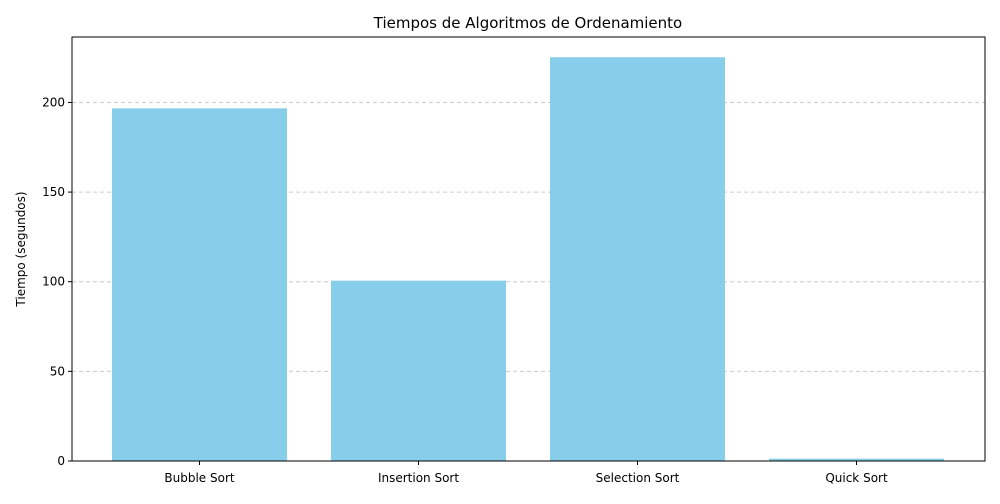 The height and width of the screenshot is (504, 1000). I want to click on chart-title: Tiempos de Algoritmos de Ordenamiento, so click(527, 23).